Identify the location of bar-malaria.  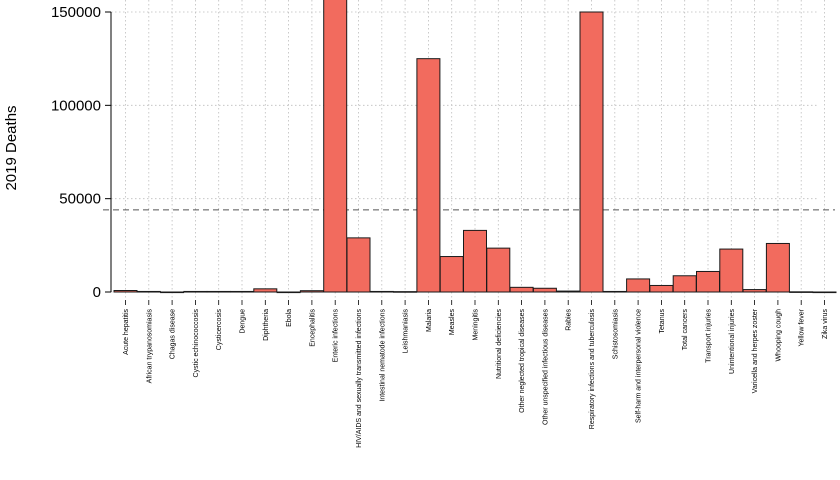
(428, 175).